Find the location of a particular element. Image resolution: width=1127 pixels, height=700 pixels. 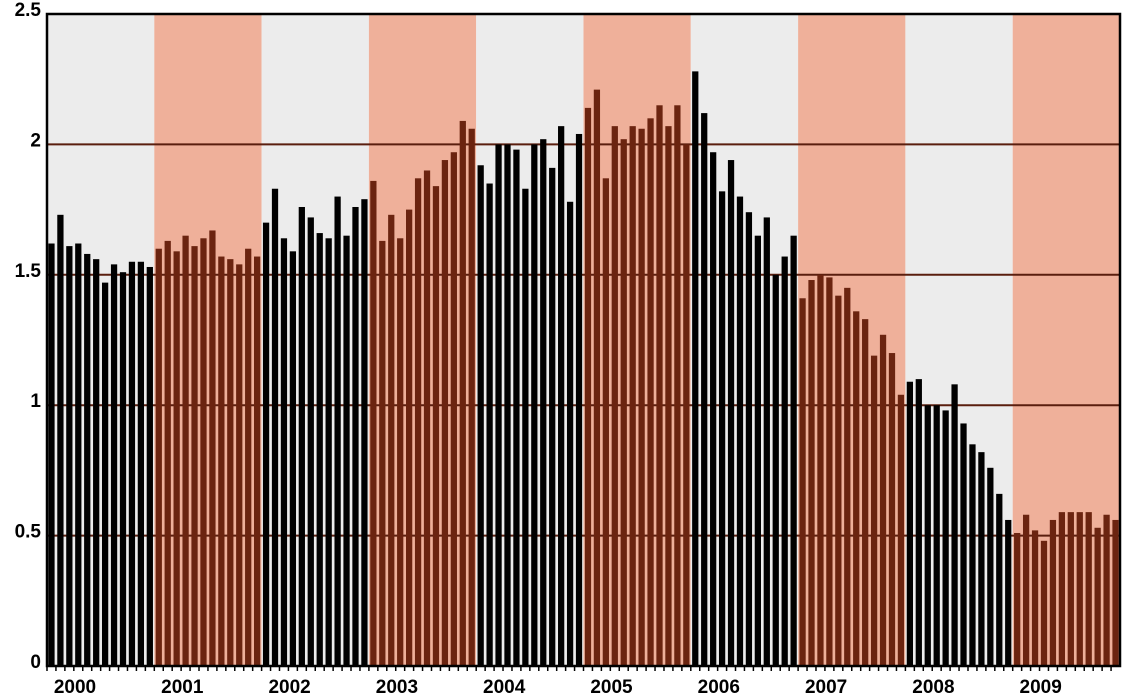

x-tick-label: 2009 is located at coordinates (1041, 687).